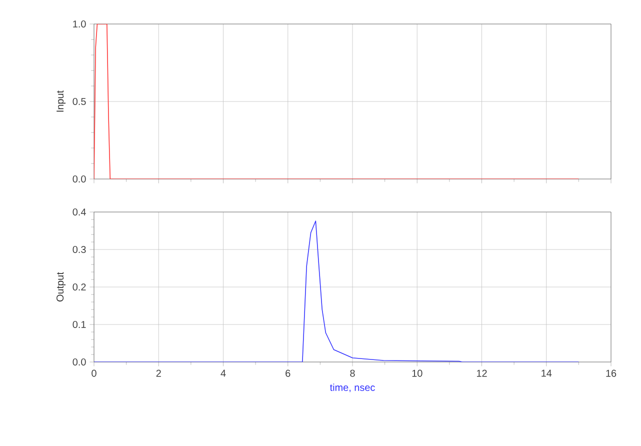 Image resolution: width=641 pixels, height=446 pixels. What do you see at coordinates (481, 373) in the screenshot?
I see `x-tick-label: 12` at bounding box center [481, 373].